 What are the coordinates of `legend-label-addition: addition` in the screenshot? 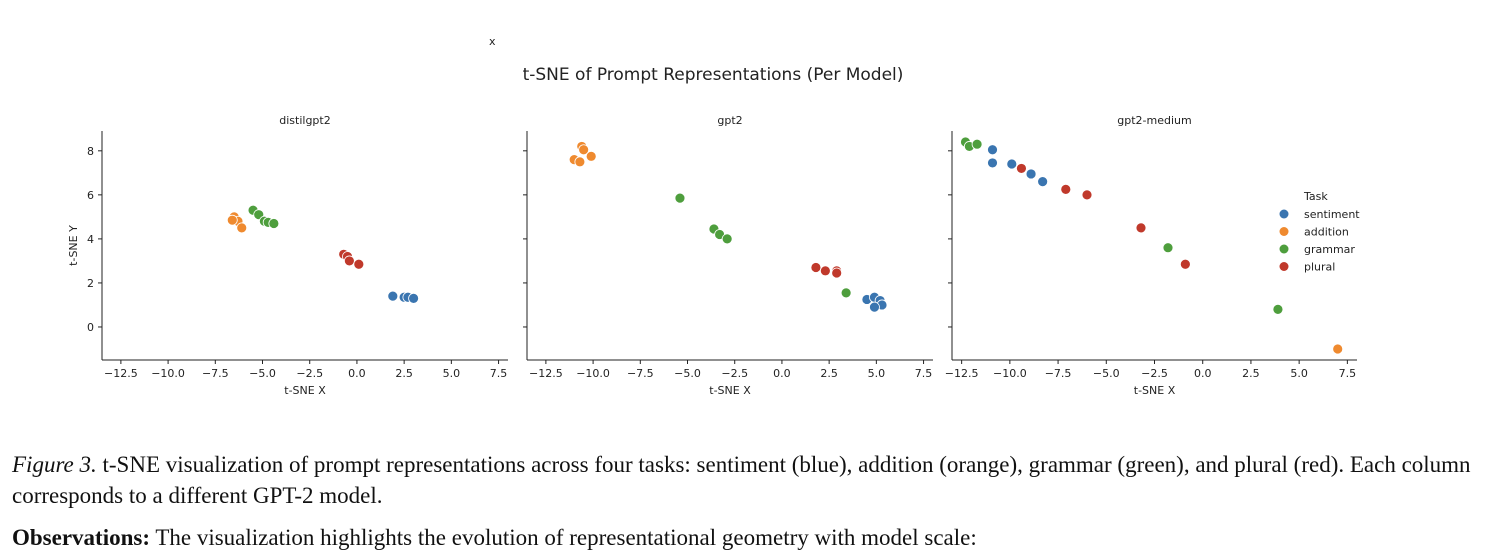 It's located at (1326, 232).